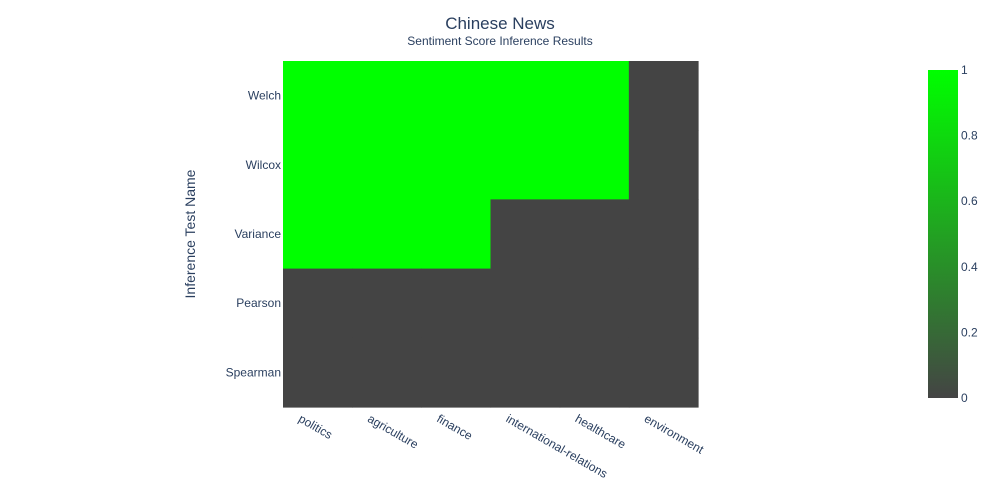  Describe the element at coordinates (969, 136) in the screenshot. I see `colorbar-tick-label: 0.8` at that location.